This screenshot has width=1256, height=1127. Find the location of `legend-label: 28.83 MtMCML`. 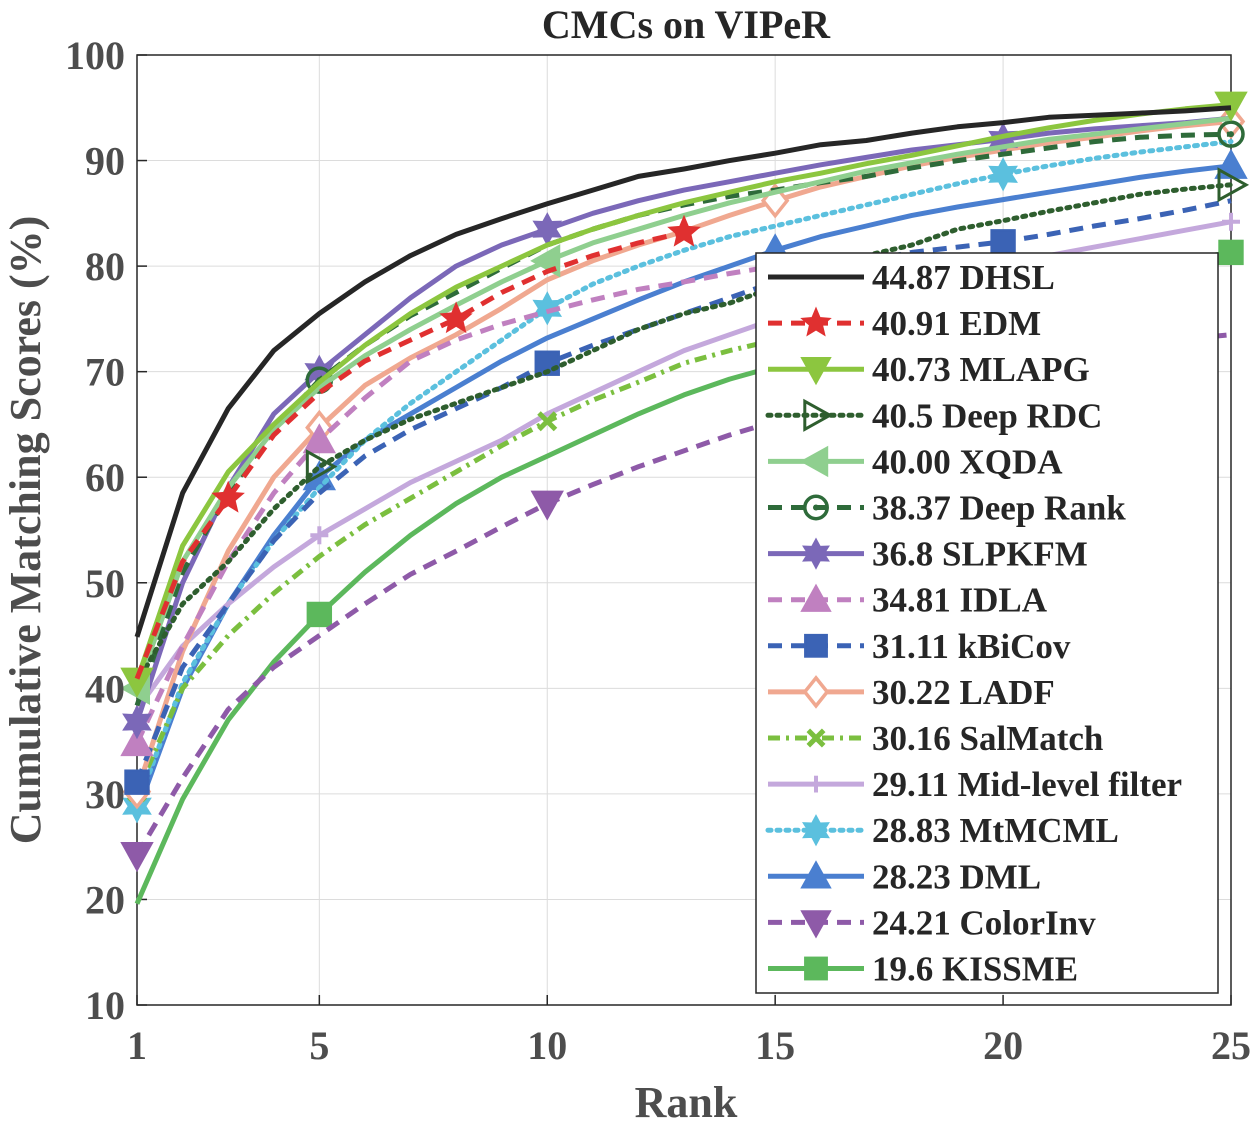

legend-label: 28.83 MtMCML is located at coordinates (995, 830).